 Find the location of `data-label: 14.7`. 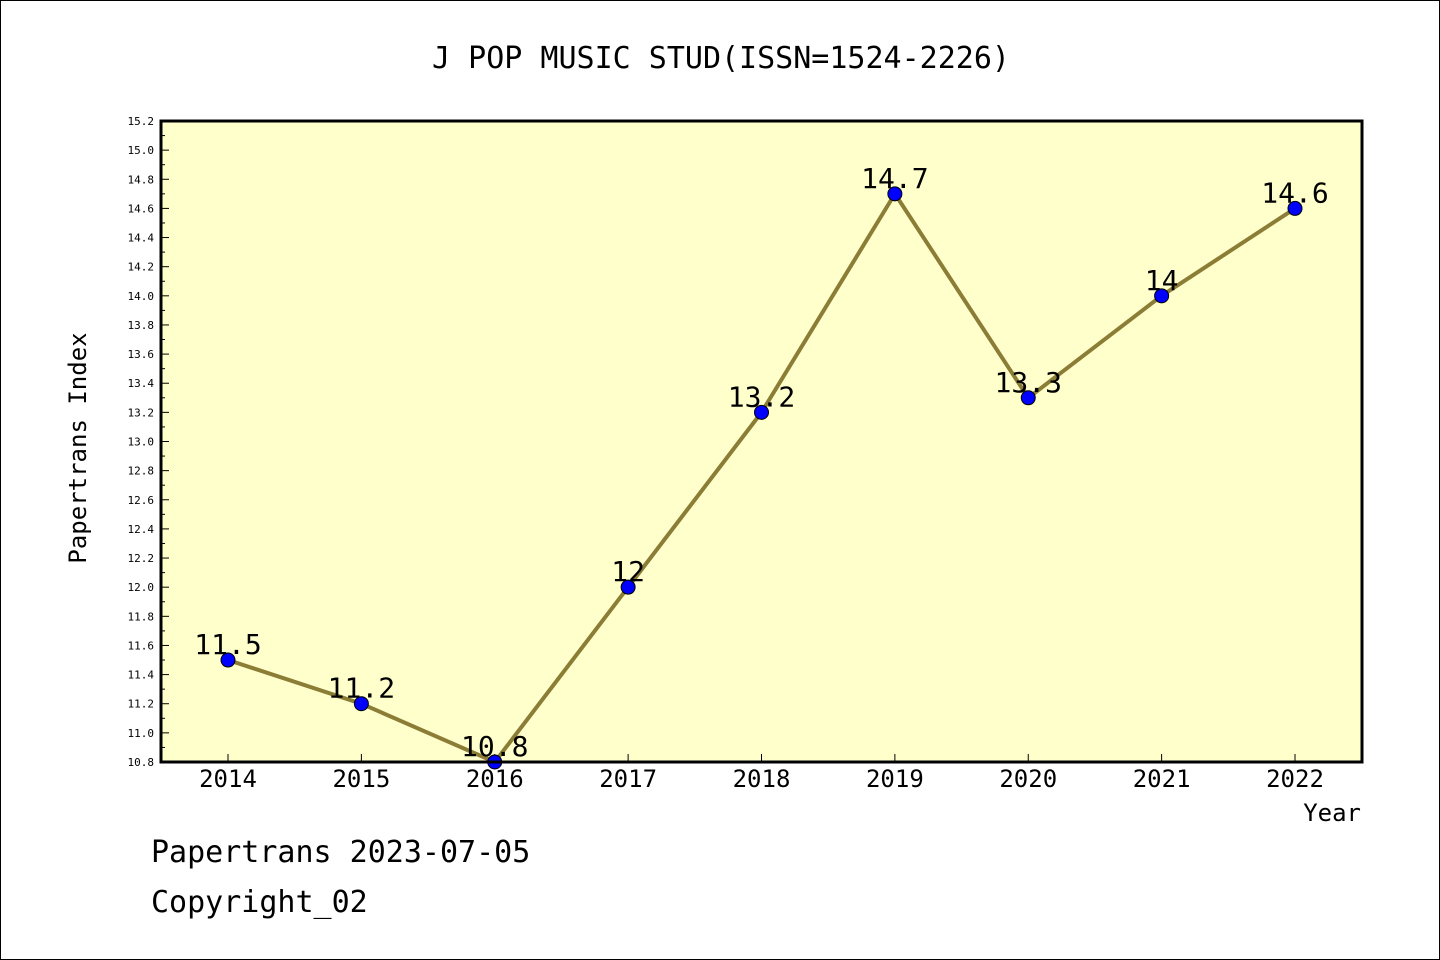

data-label: 14.7 is located at coordinates (894, 178).